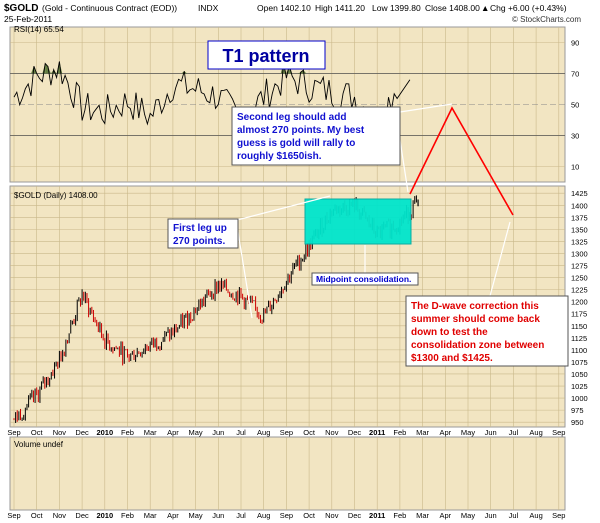 This screenshot has width=600, height=523. I want to click on volume-panel, so click(287, 473).